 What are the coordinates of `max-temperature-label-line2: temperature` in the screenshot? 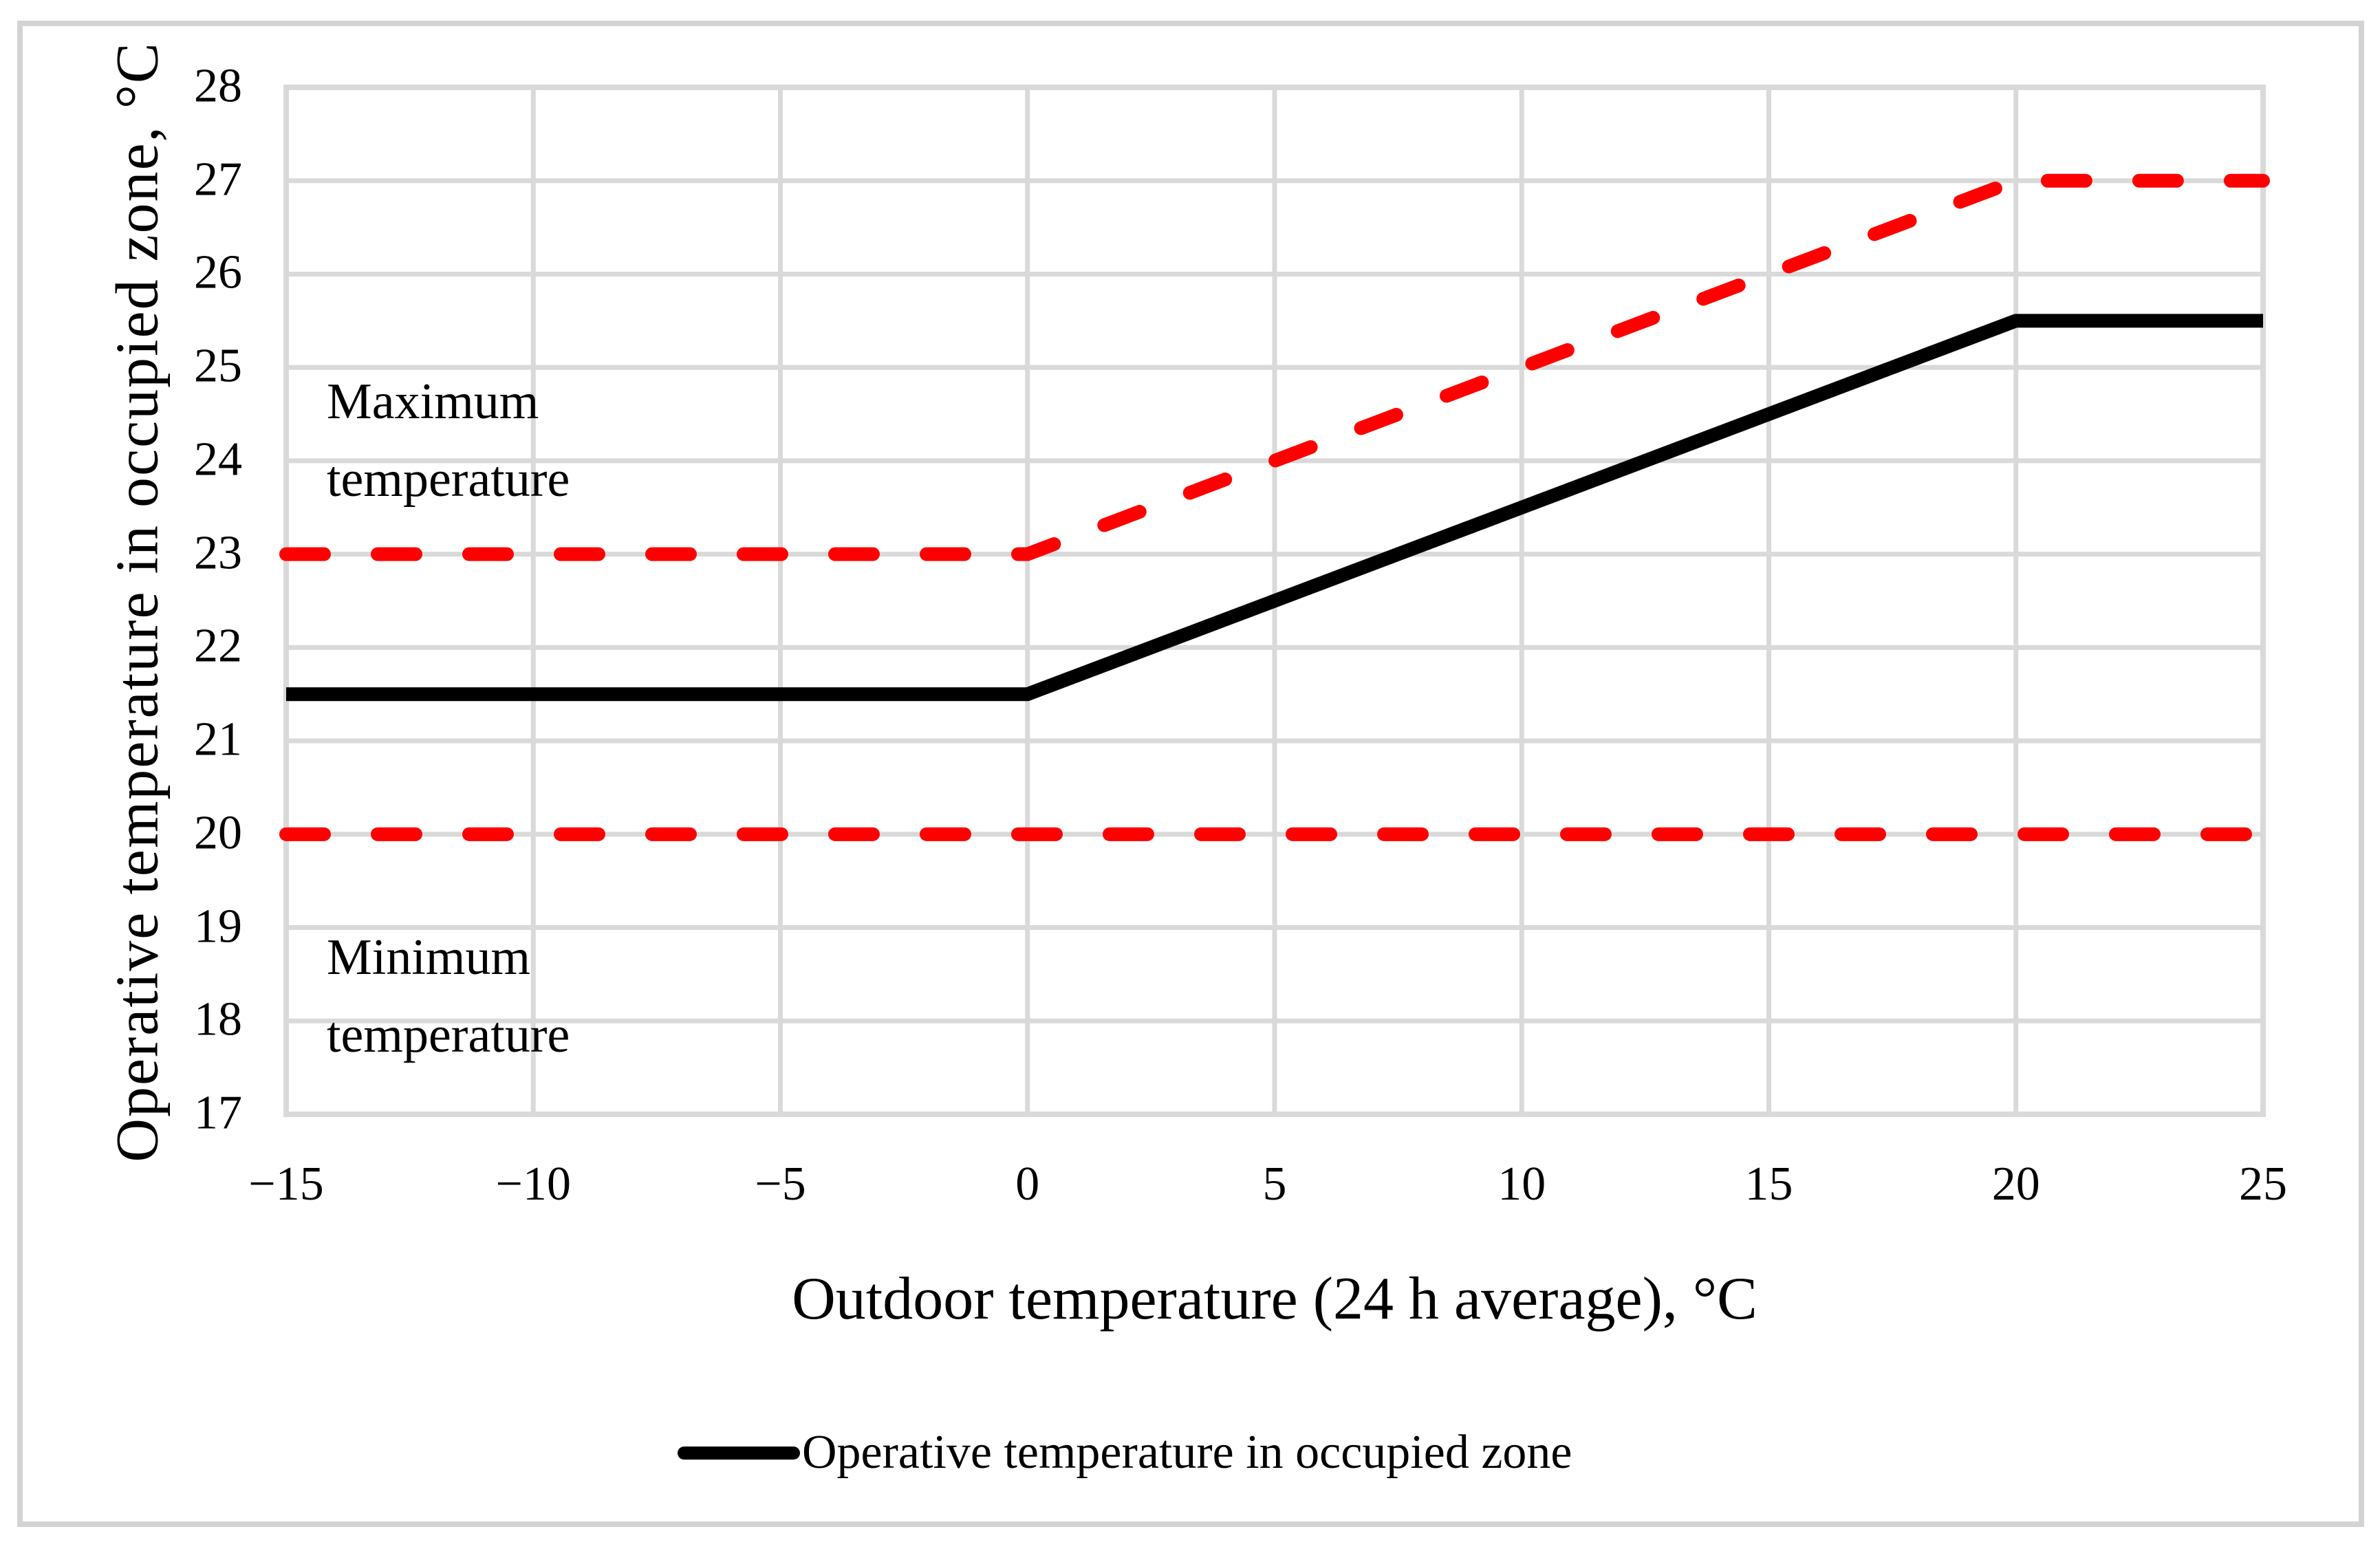 It's located at (448, 479).